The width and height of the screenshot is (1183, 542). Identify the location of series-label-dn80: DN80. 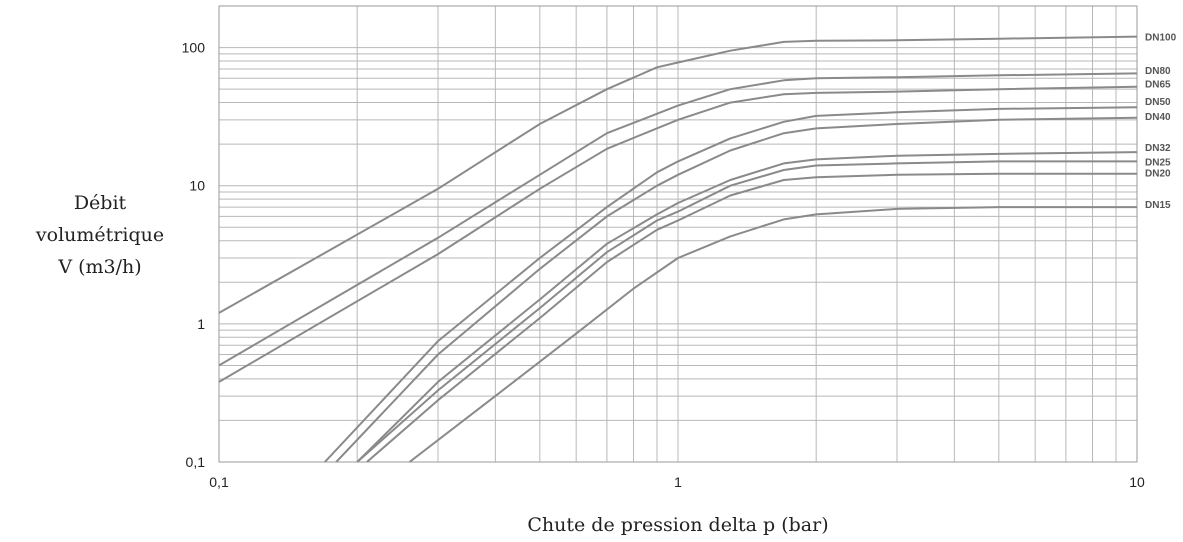
(1158, 71).